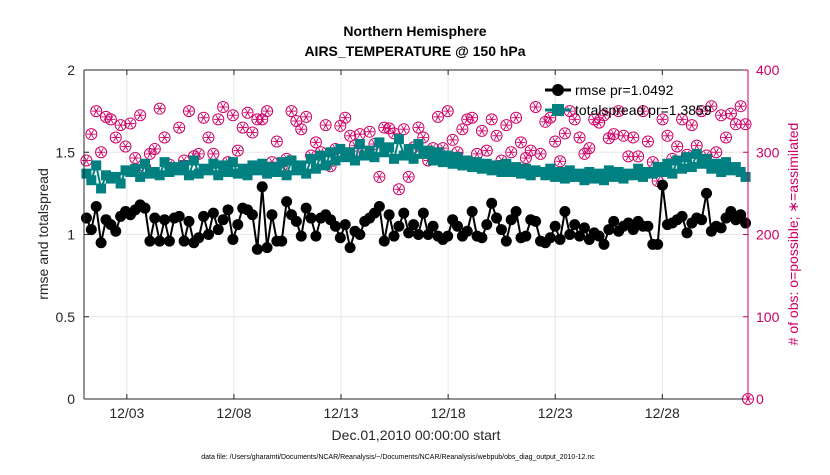 This screenshot has height=475, width=830. Describe the element at coordinates (71, 399) in the screenshot. I see `y-tick-label: 0` at that location.